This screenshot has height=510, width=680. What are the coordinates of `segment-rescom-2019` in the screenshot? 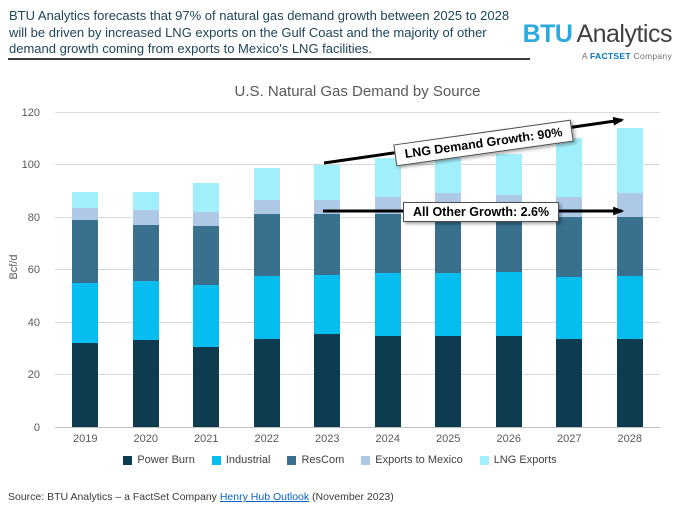 It's located at (85, 251).